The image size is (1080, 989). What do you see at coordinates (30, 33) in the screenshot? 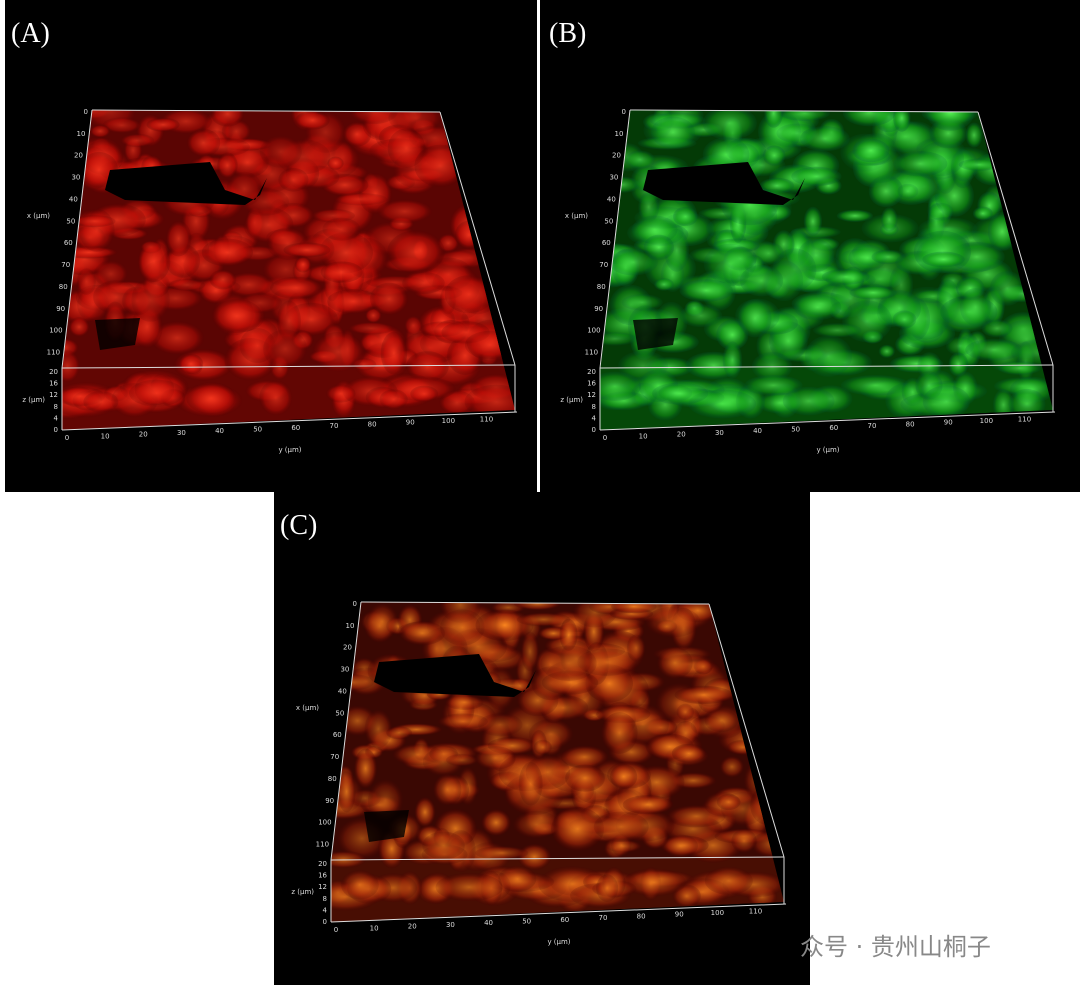
I see `panel-label: (A)` at bounding box center [30, 33].